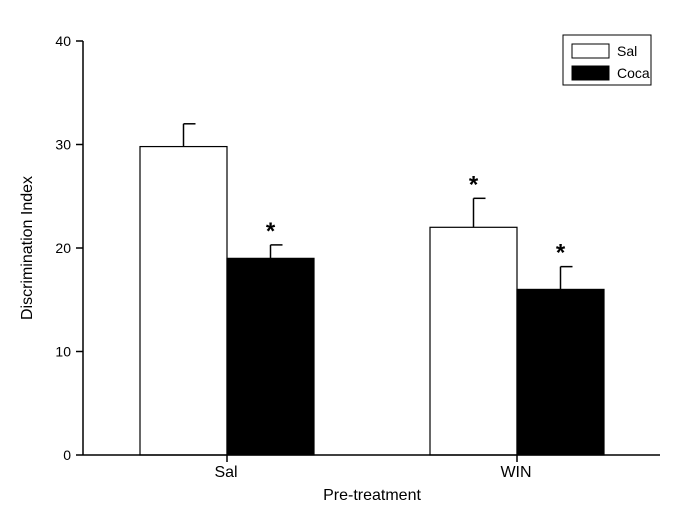  Describe the element at coordinates (473, 341) in the screenshot. I see `bar-sal-win` at that location.